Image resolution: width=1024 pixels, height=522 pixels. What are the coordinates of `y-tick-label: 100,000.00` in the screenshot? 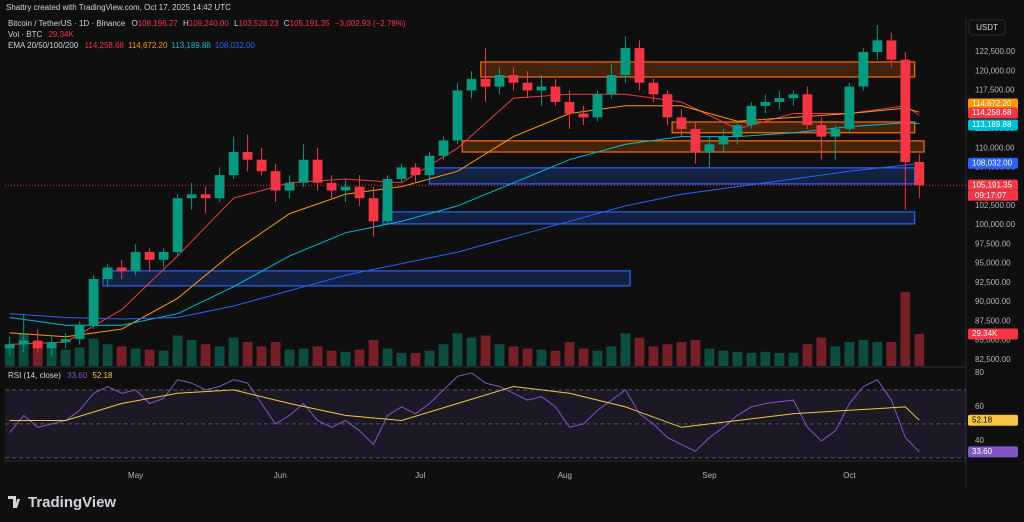 It's located at (995, 224).